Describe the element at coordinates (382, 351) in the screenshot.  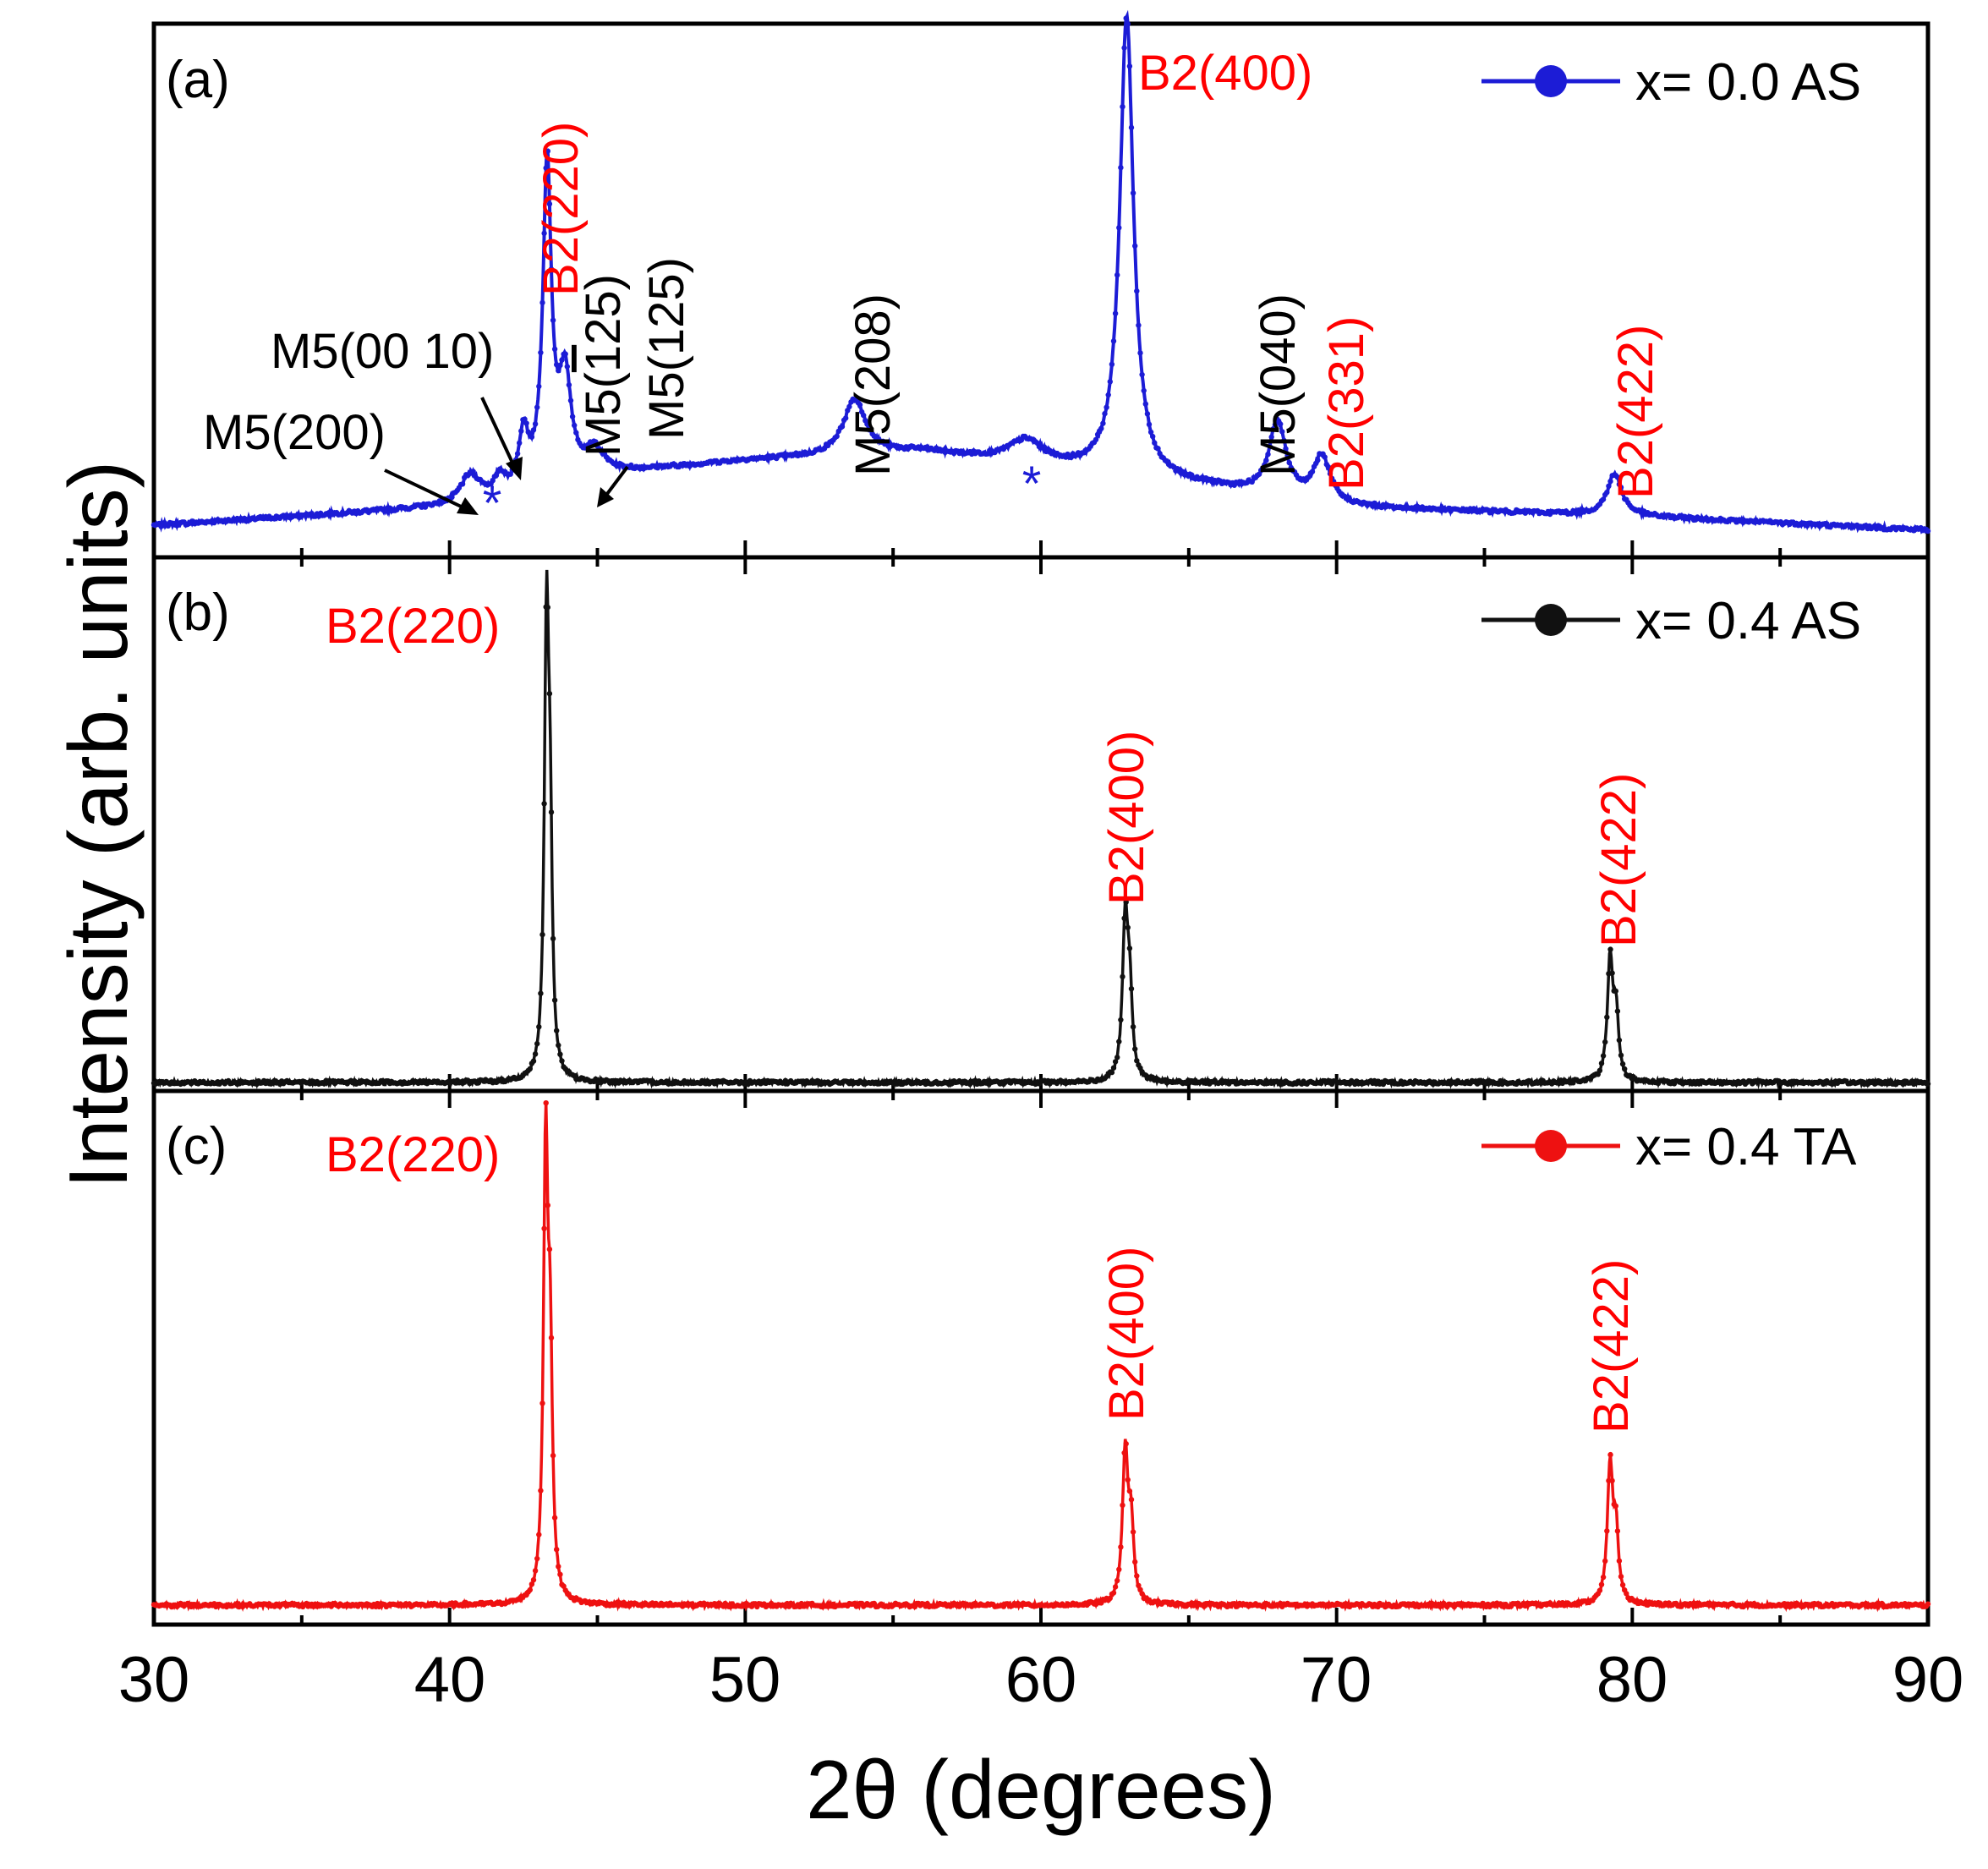
I see `peak-label-M5-00-10: M5(00 10)` at that location.